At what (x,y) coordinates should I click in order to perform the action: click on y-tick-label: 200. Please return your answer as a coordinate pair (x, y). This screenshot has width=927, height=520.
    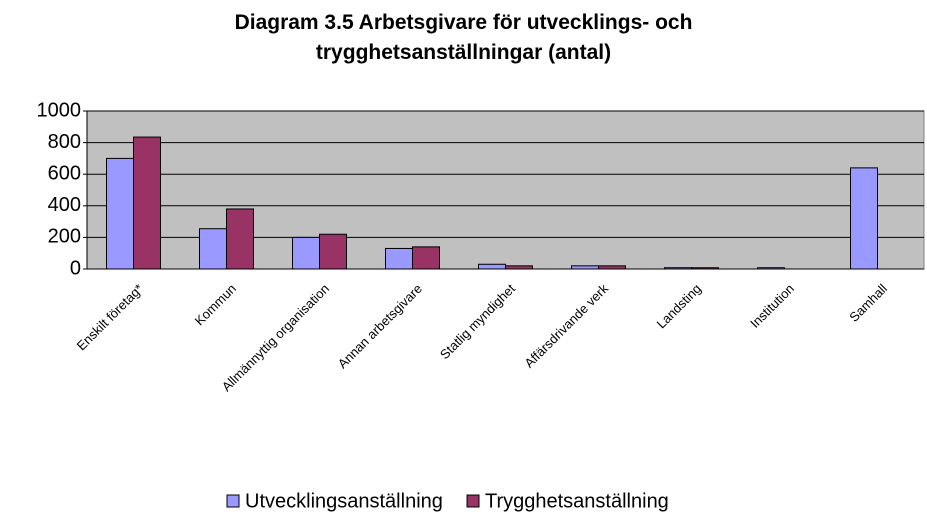
    Looking at the image, I should click on (64, 237).